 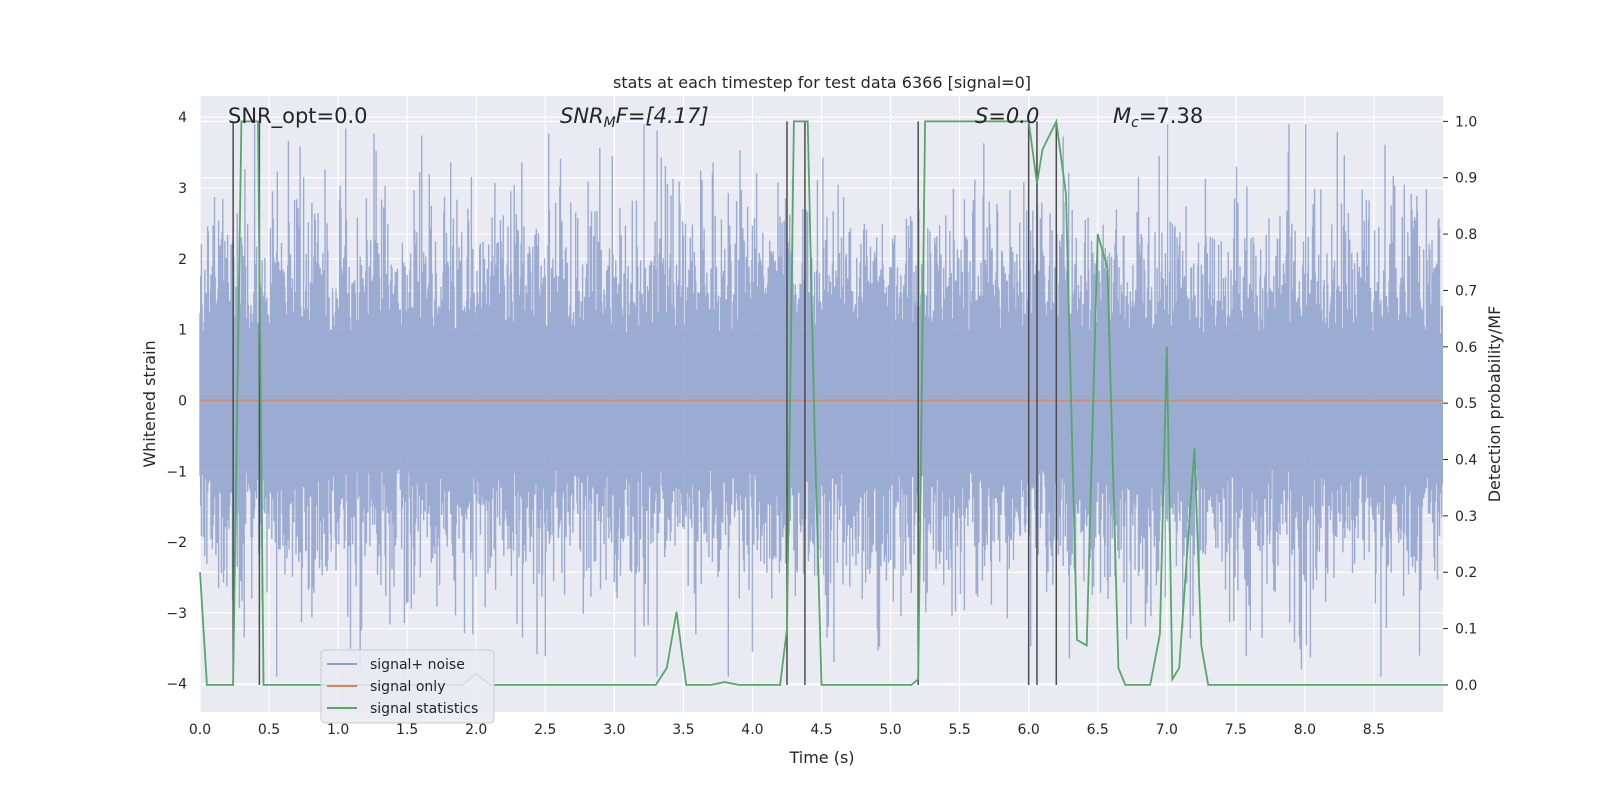 I want to click on legend-label-signal-noise: signal+ noise, so click(x=417, y=665).